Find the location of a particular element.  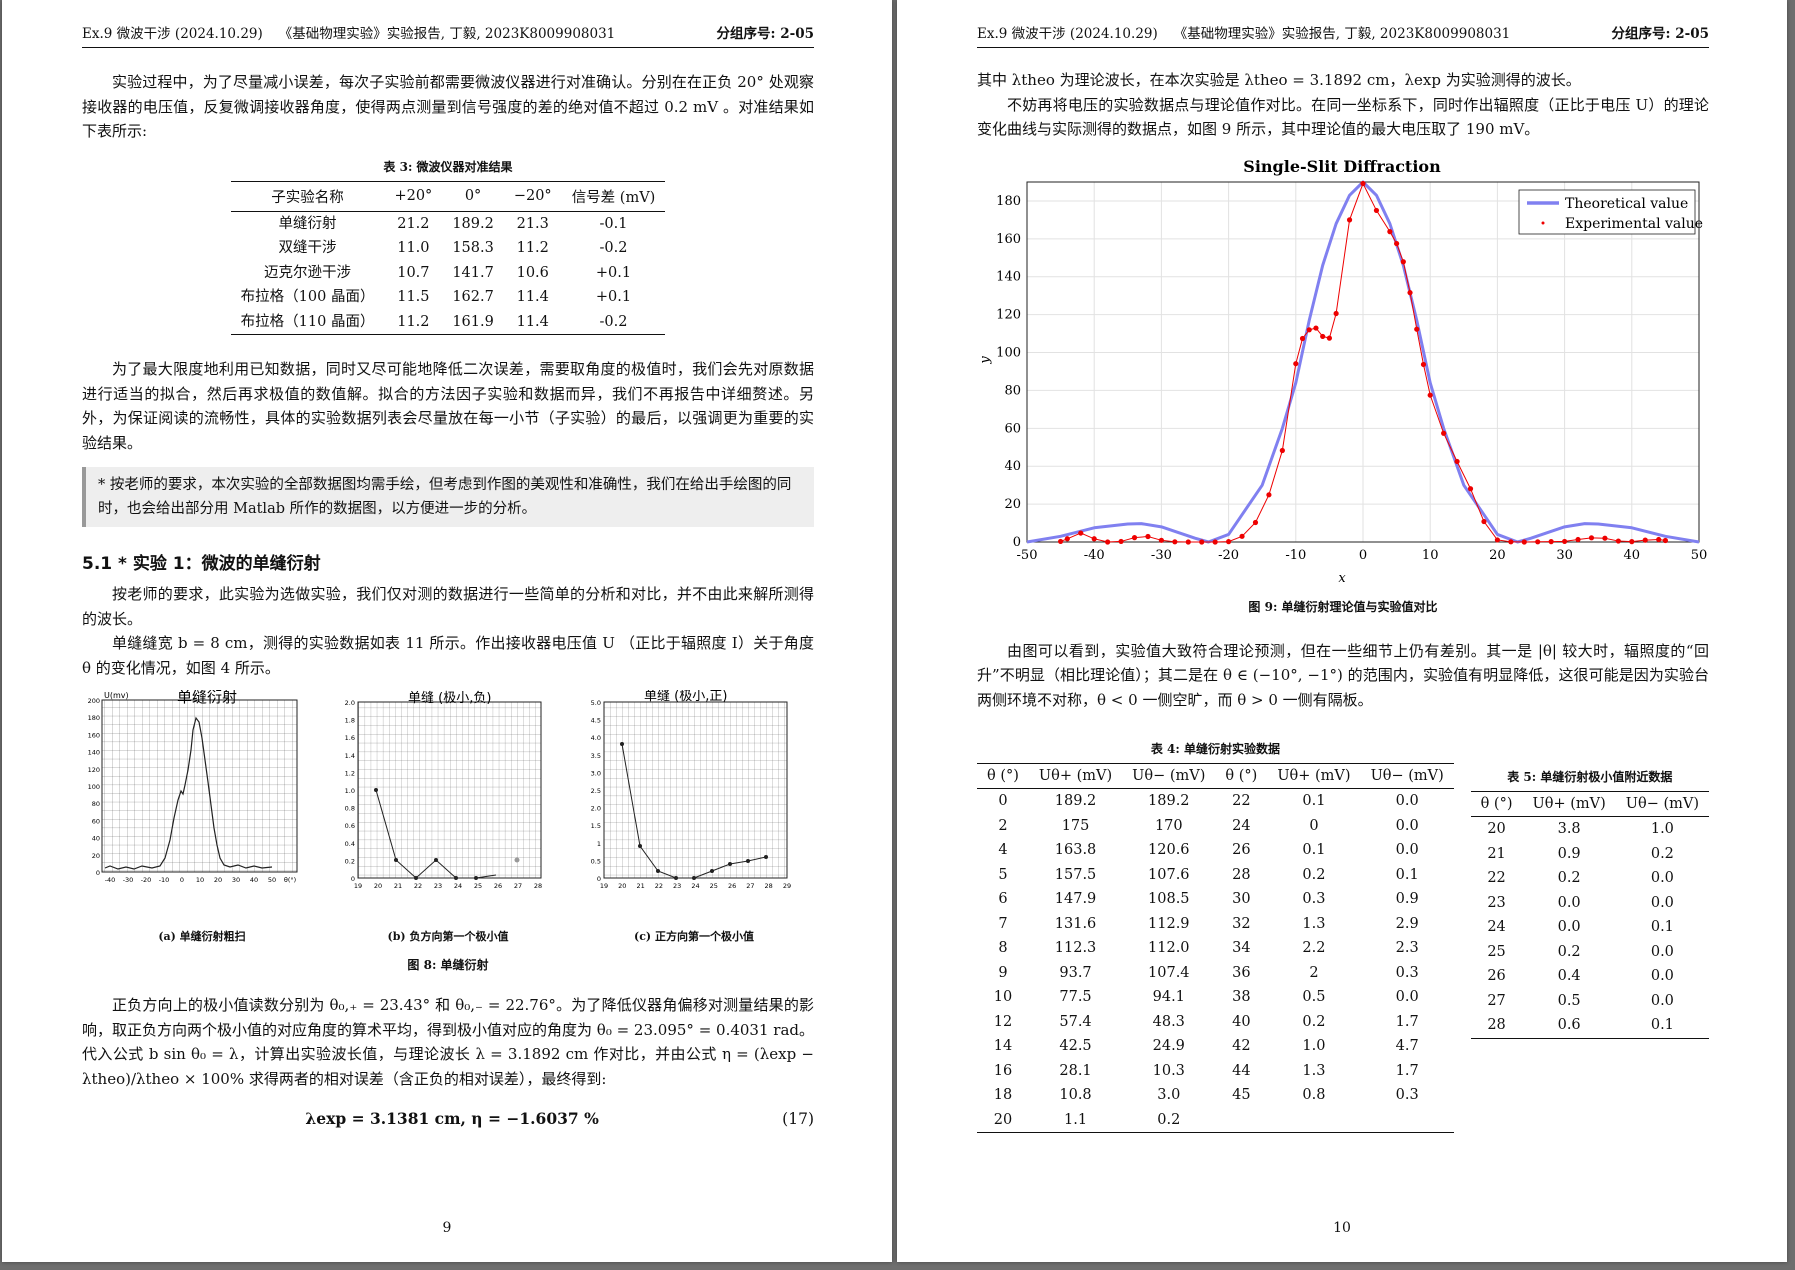

table4-header: θ (°) is located at coordinates (1003, 776).